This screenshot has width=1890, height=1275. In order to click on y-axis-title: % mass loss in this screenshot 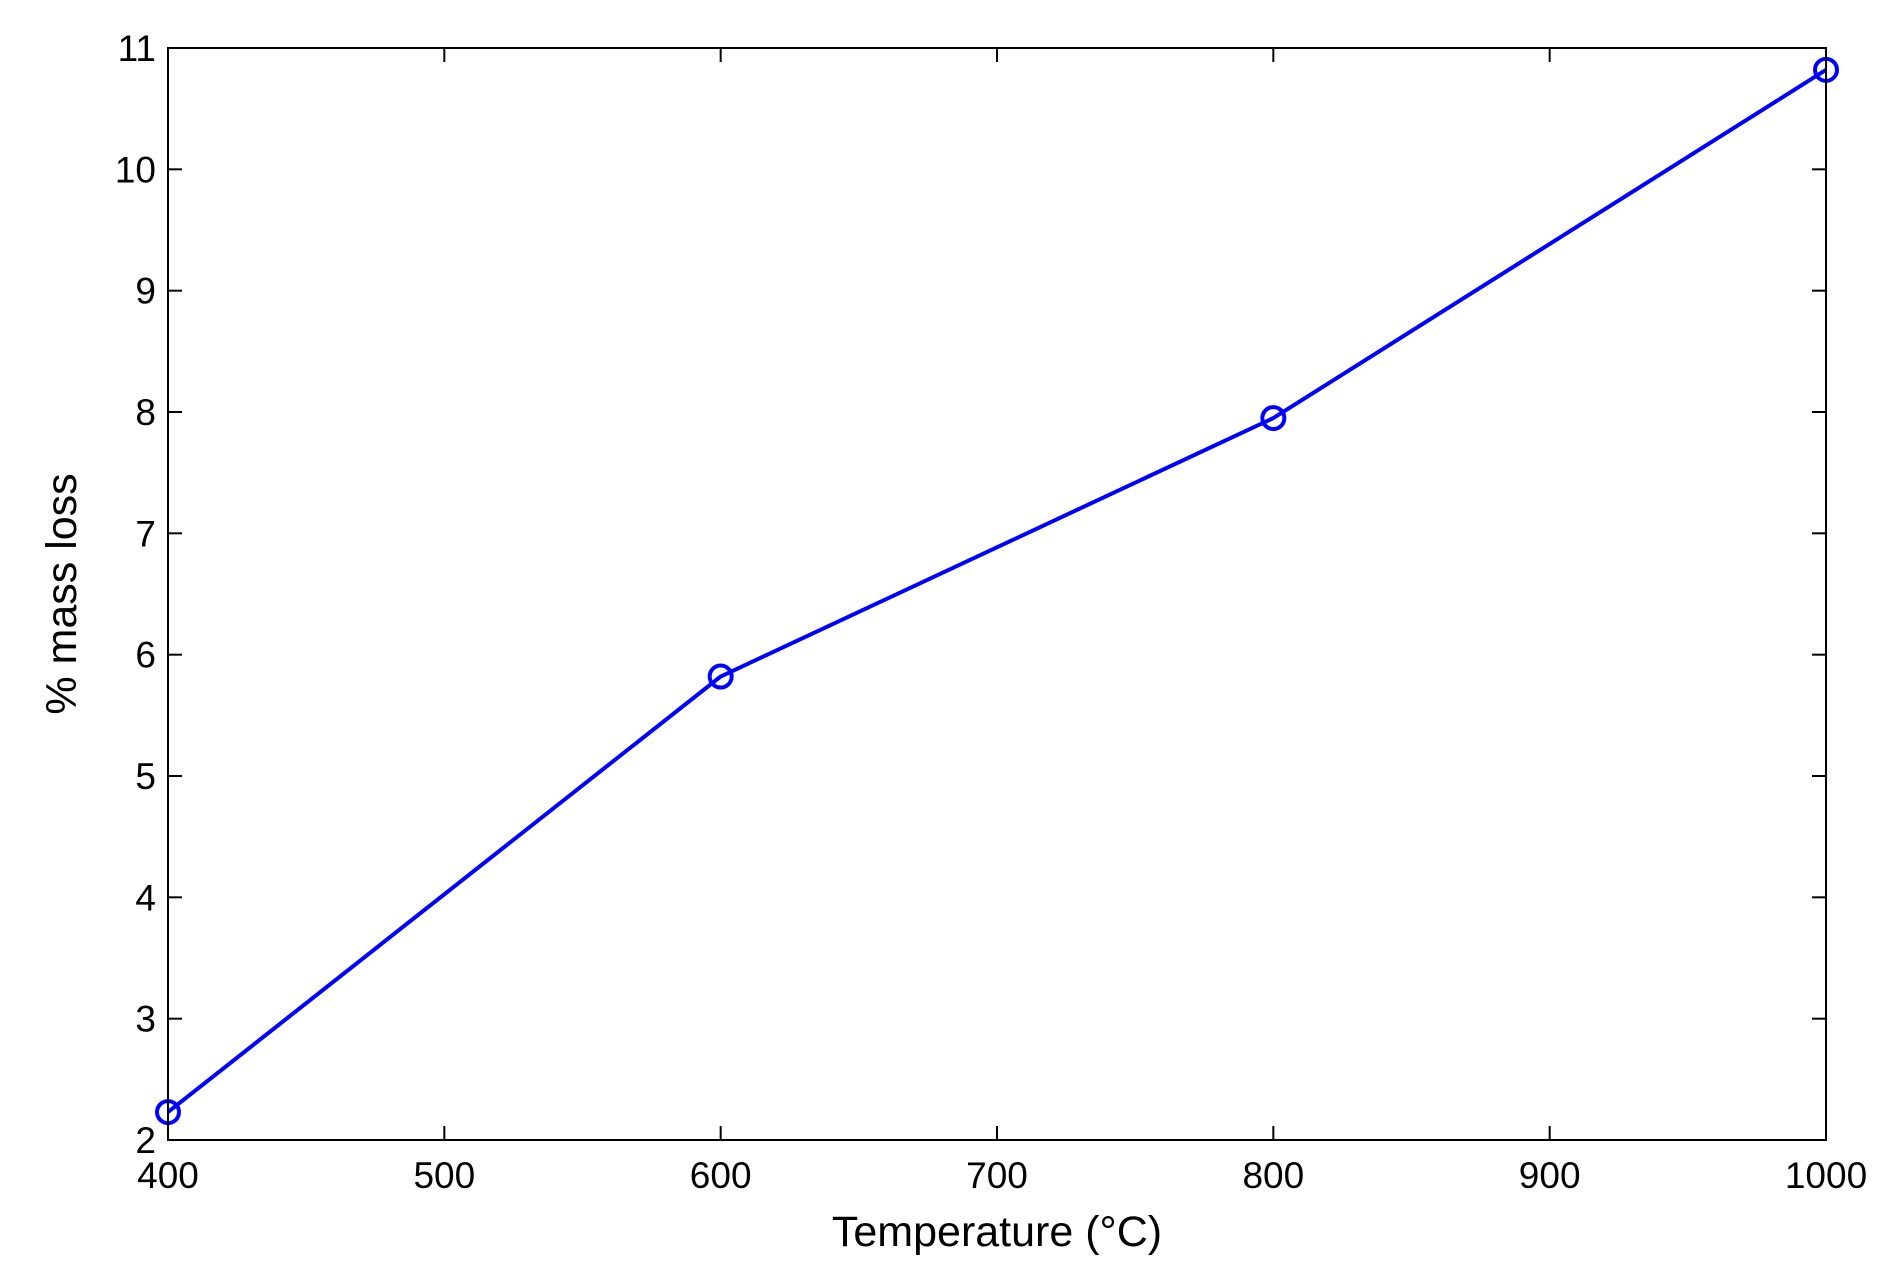, I will do `click(62, 593)`.